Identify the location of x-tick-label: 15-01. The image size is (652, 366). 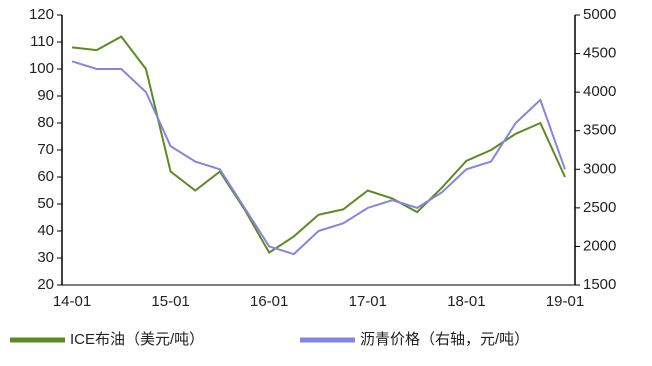
(170, 301).